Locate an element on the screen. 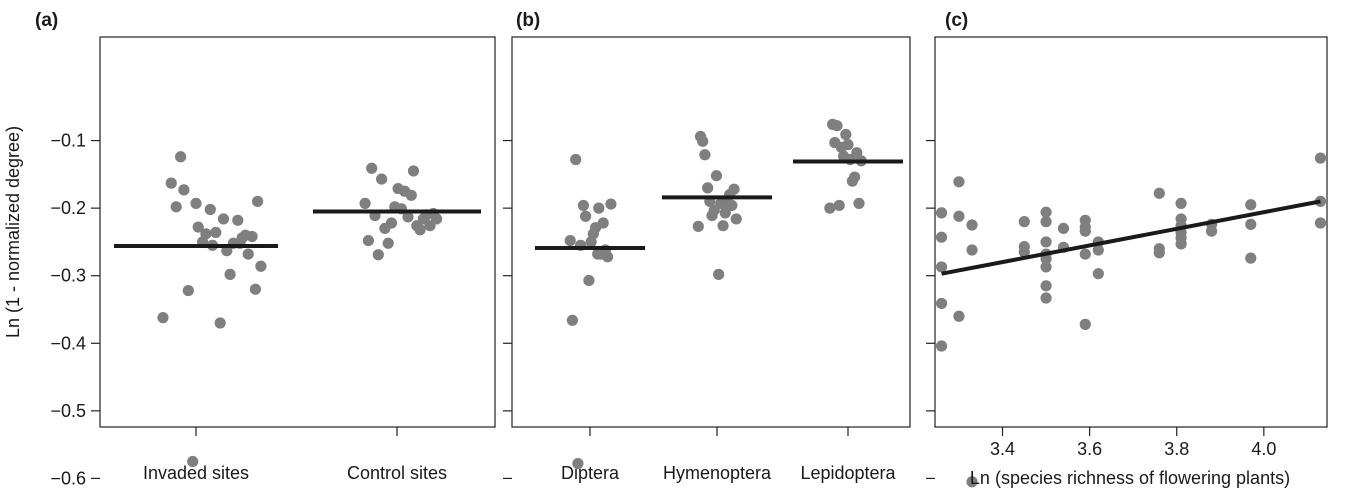 This screenshot has width=1357, height=489. panel-b-y-axis is located at coordinates (507, 309).